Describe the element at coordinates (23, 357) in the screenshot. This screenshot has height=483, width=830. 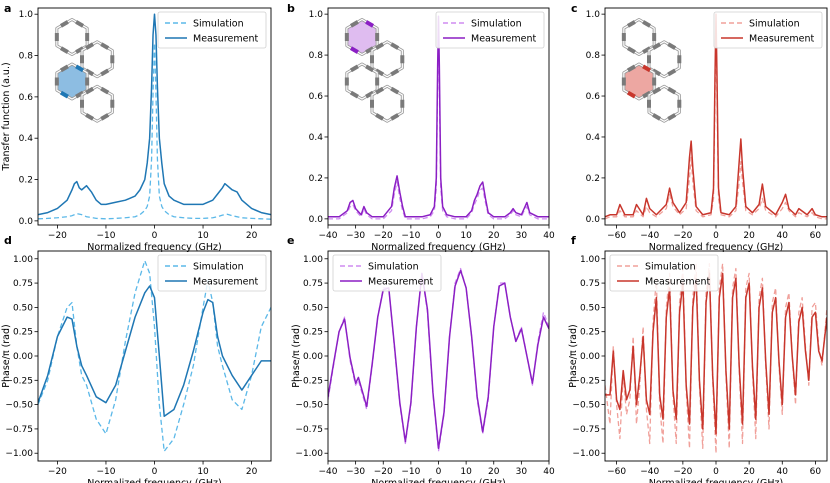
I see `y-tick-label: 0.00` at that location.